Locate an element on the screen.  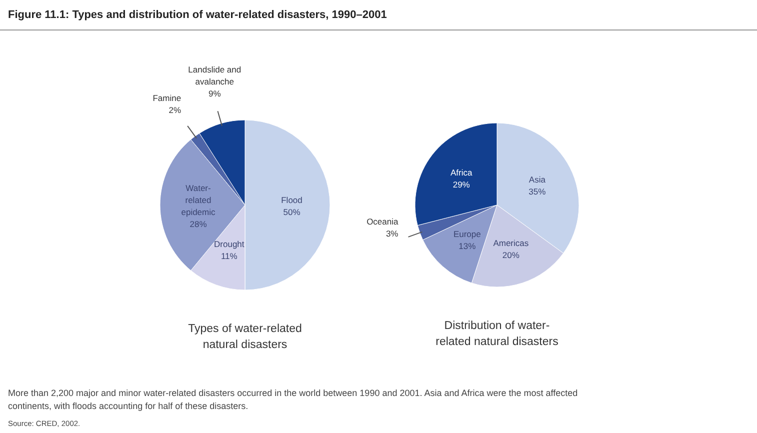
data-label: 11% is located at coordinates (229, 255).